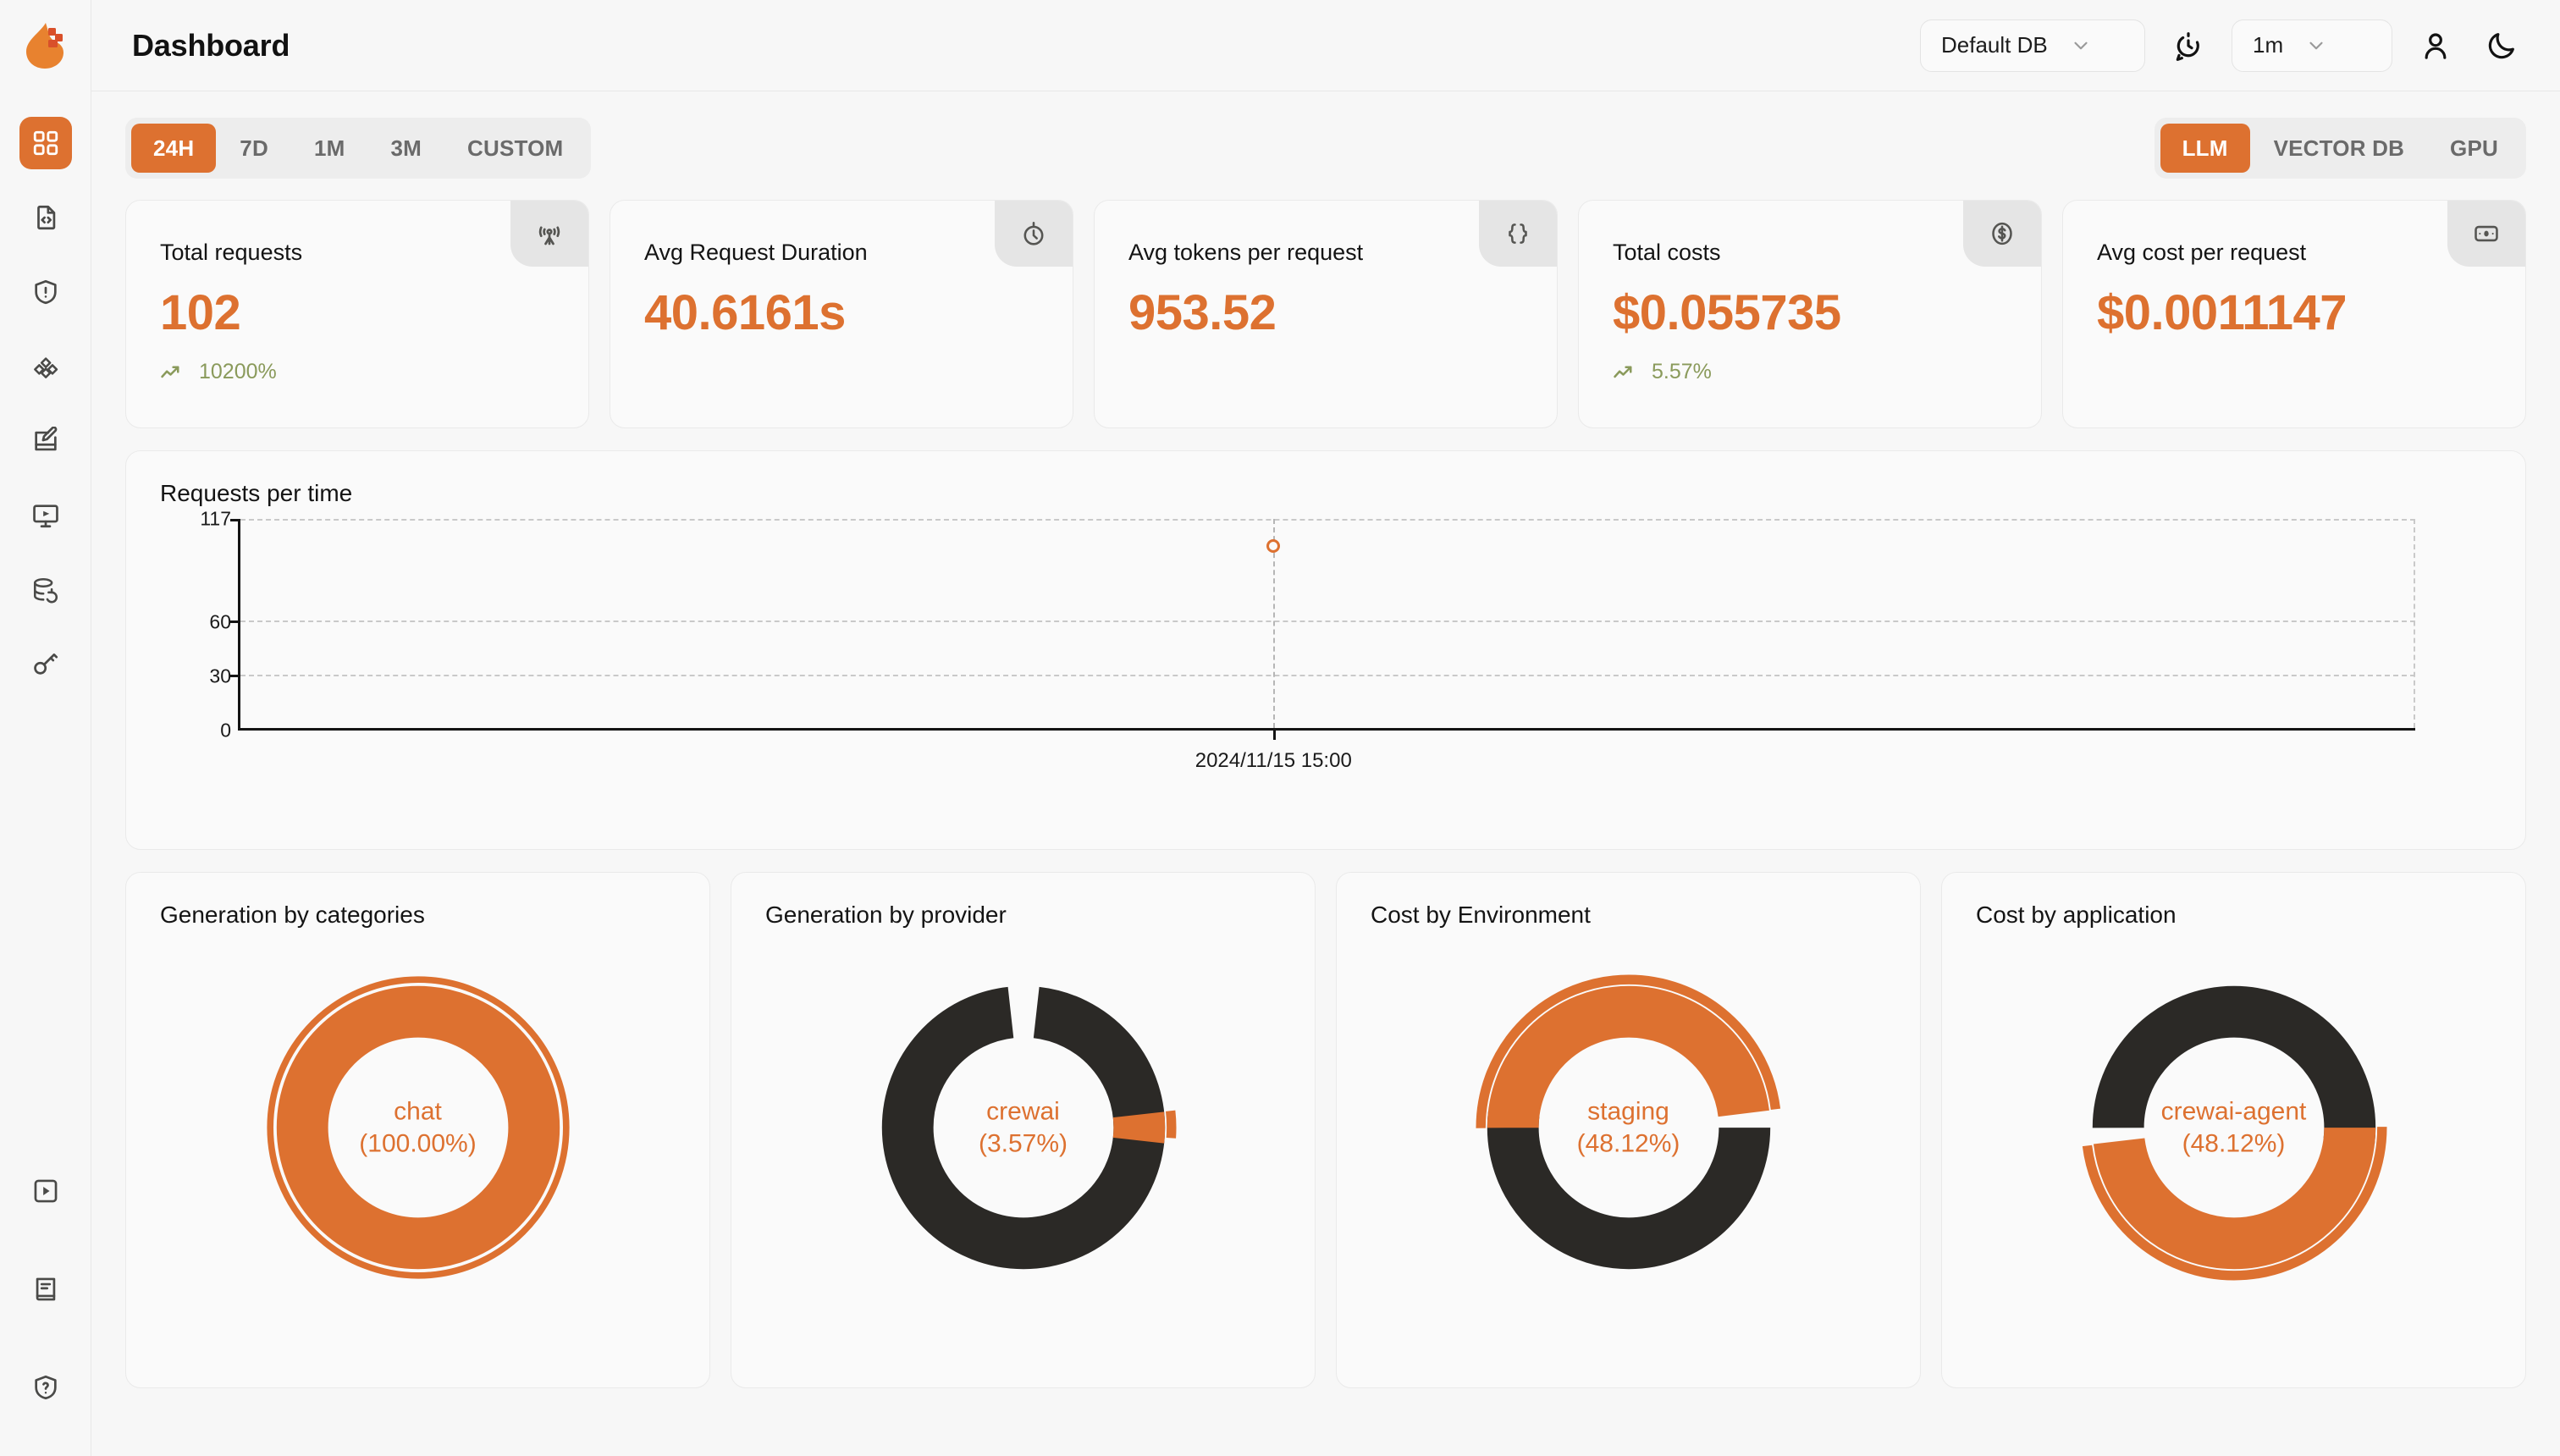  What do you see at coordinates (211, 45) in the screenshot?
I see `page-title: Dashboard` at bounding box center [211, 45].